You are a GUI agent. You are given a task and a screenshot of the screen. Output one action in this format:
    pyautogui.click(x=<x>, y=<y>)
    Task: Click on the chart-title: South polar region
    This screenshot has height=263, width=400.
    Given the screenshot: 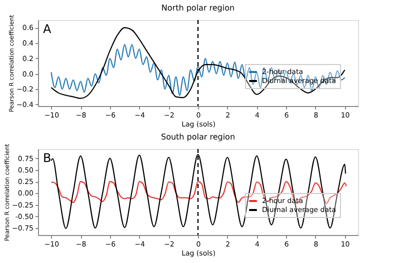 What is the action you would take?
    pyautogui.click(x=198, y=137)
    